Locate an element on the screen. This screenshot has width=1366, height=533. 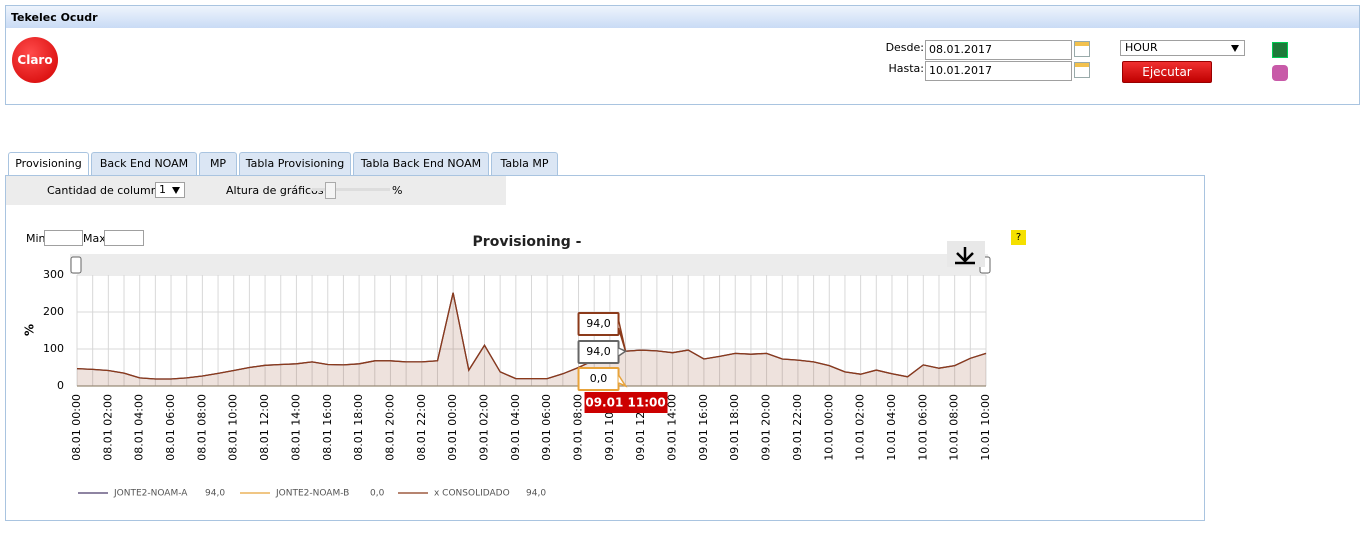
download-icon is located at coordinates (965, 256).